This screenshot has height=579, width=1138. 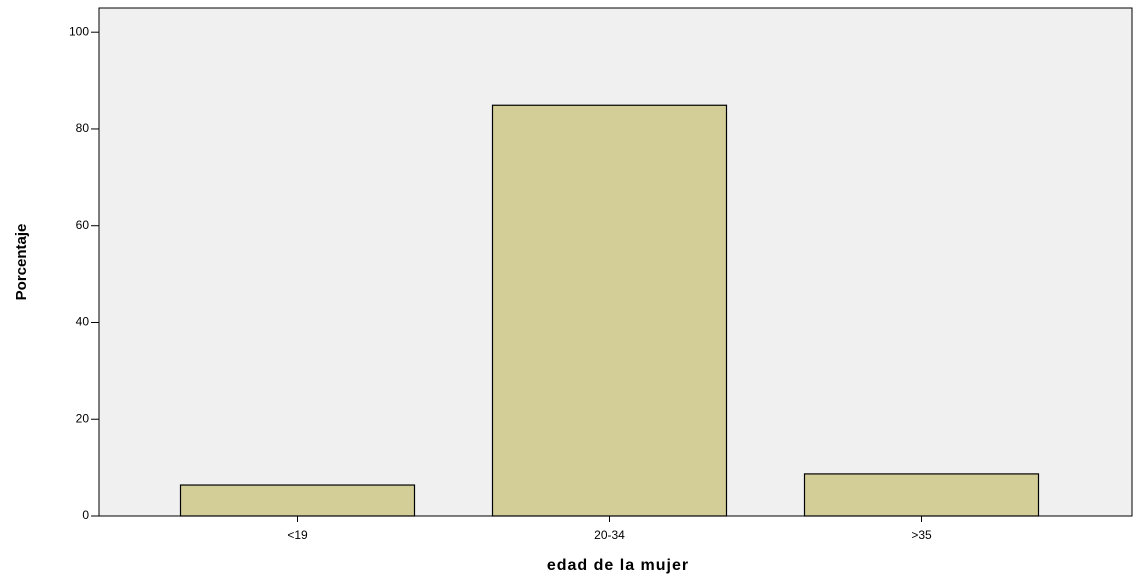 I want to click on y-tick-label: 60, so click(x=83, y=225).